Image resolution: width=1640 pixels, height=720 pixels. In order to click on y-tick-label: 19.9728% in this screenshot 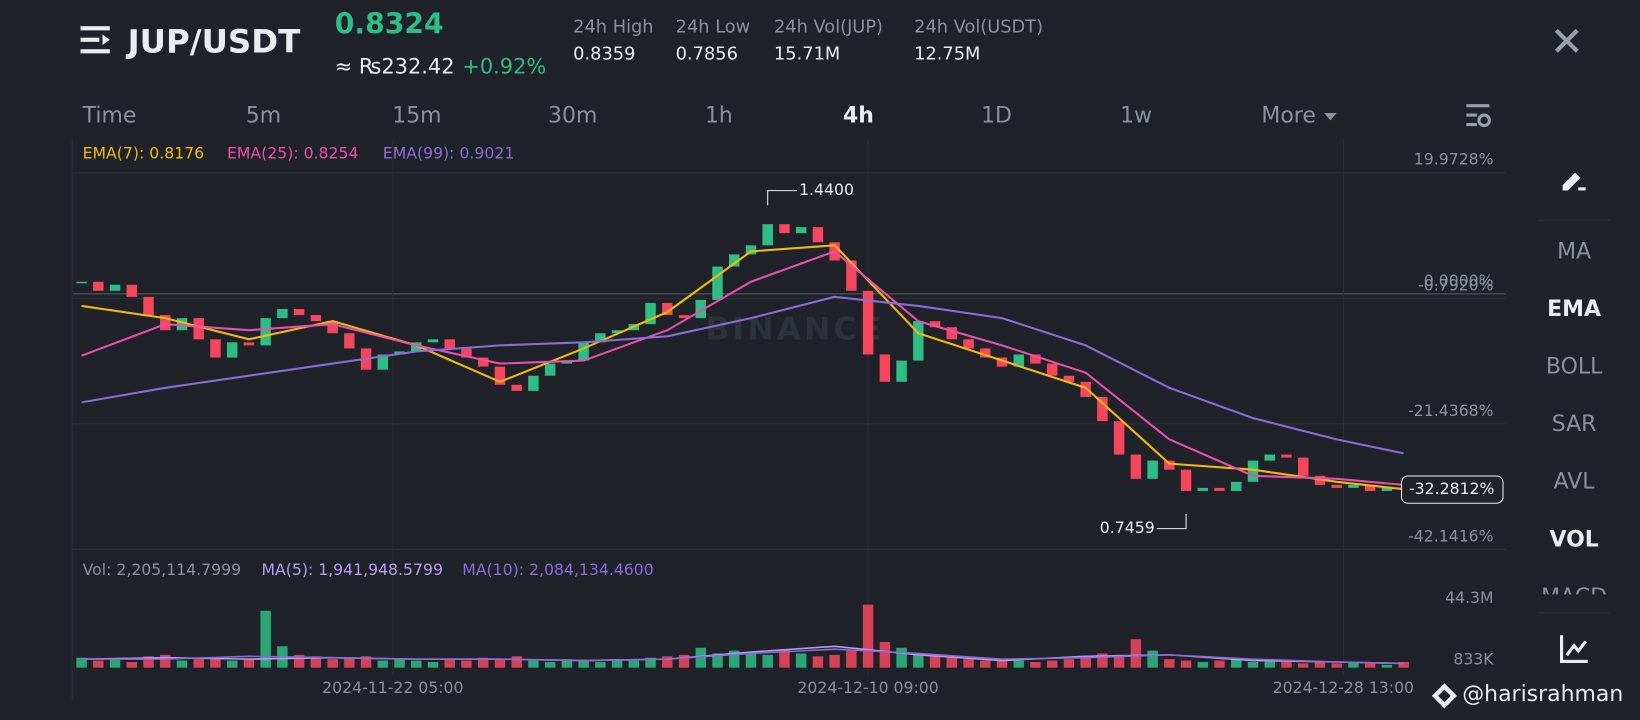, I will do `click(1454, 159)`.